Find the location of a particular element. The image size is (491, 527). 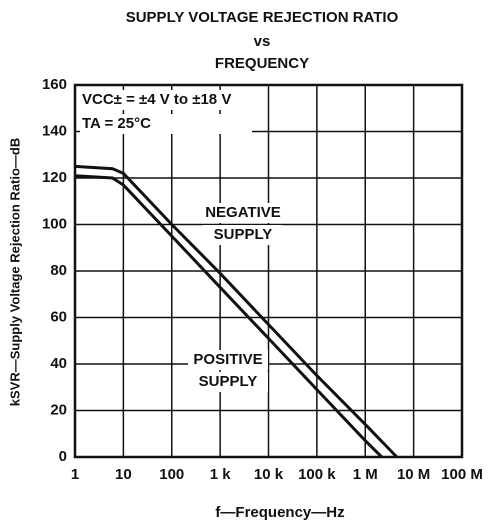

y-tick-label: 0 is located at coordinates (63, 456).